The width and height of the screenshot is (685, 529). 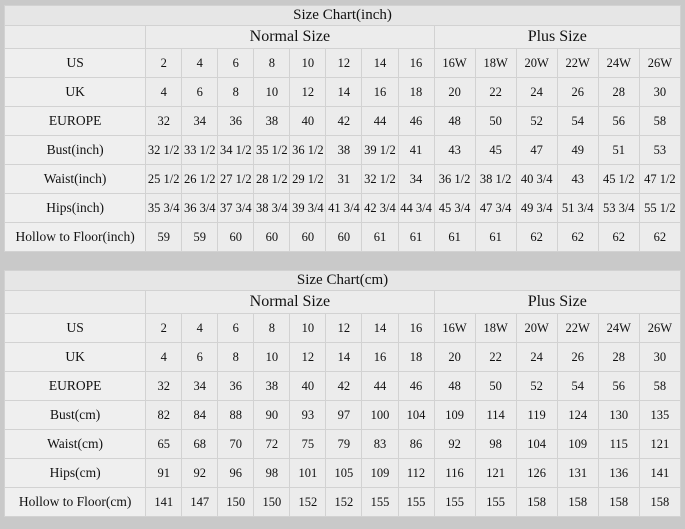 I want to click on size-cell: 30, so click(x=660, y=92).